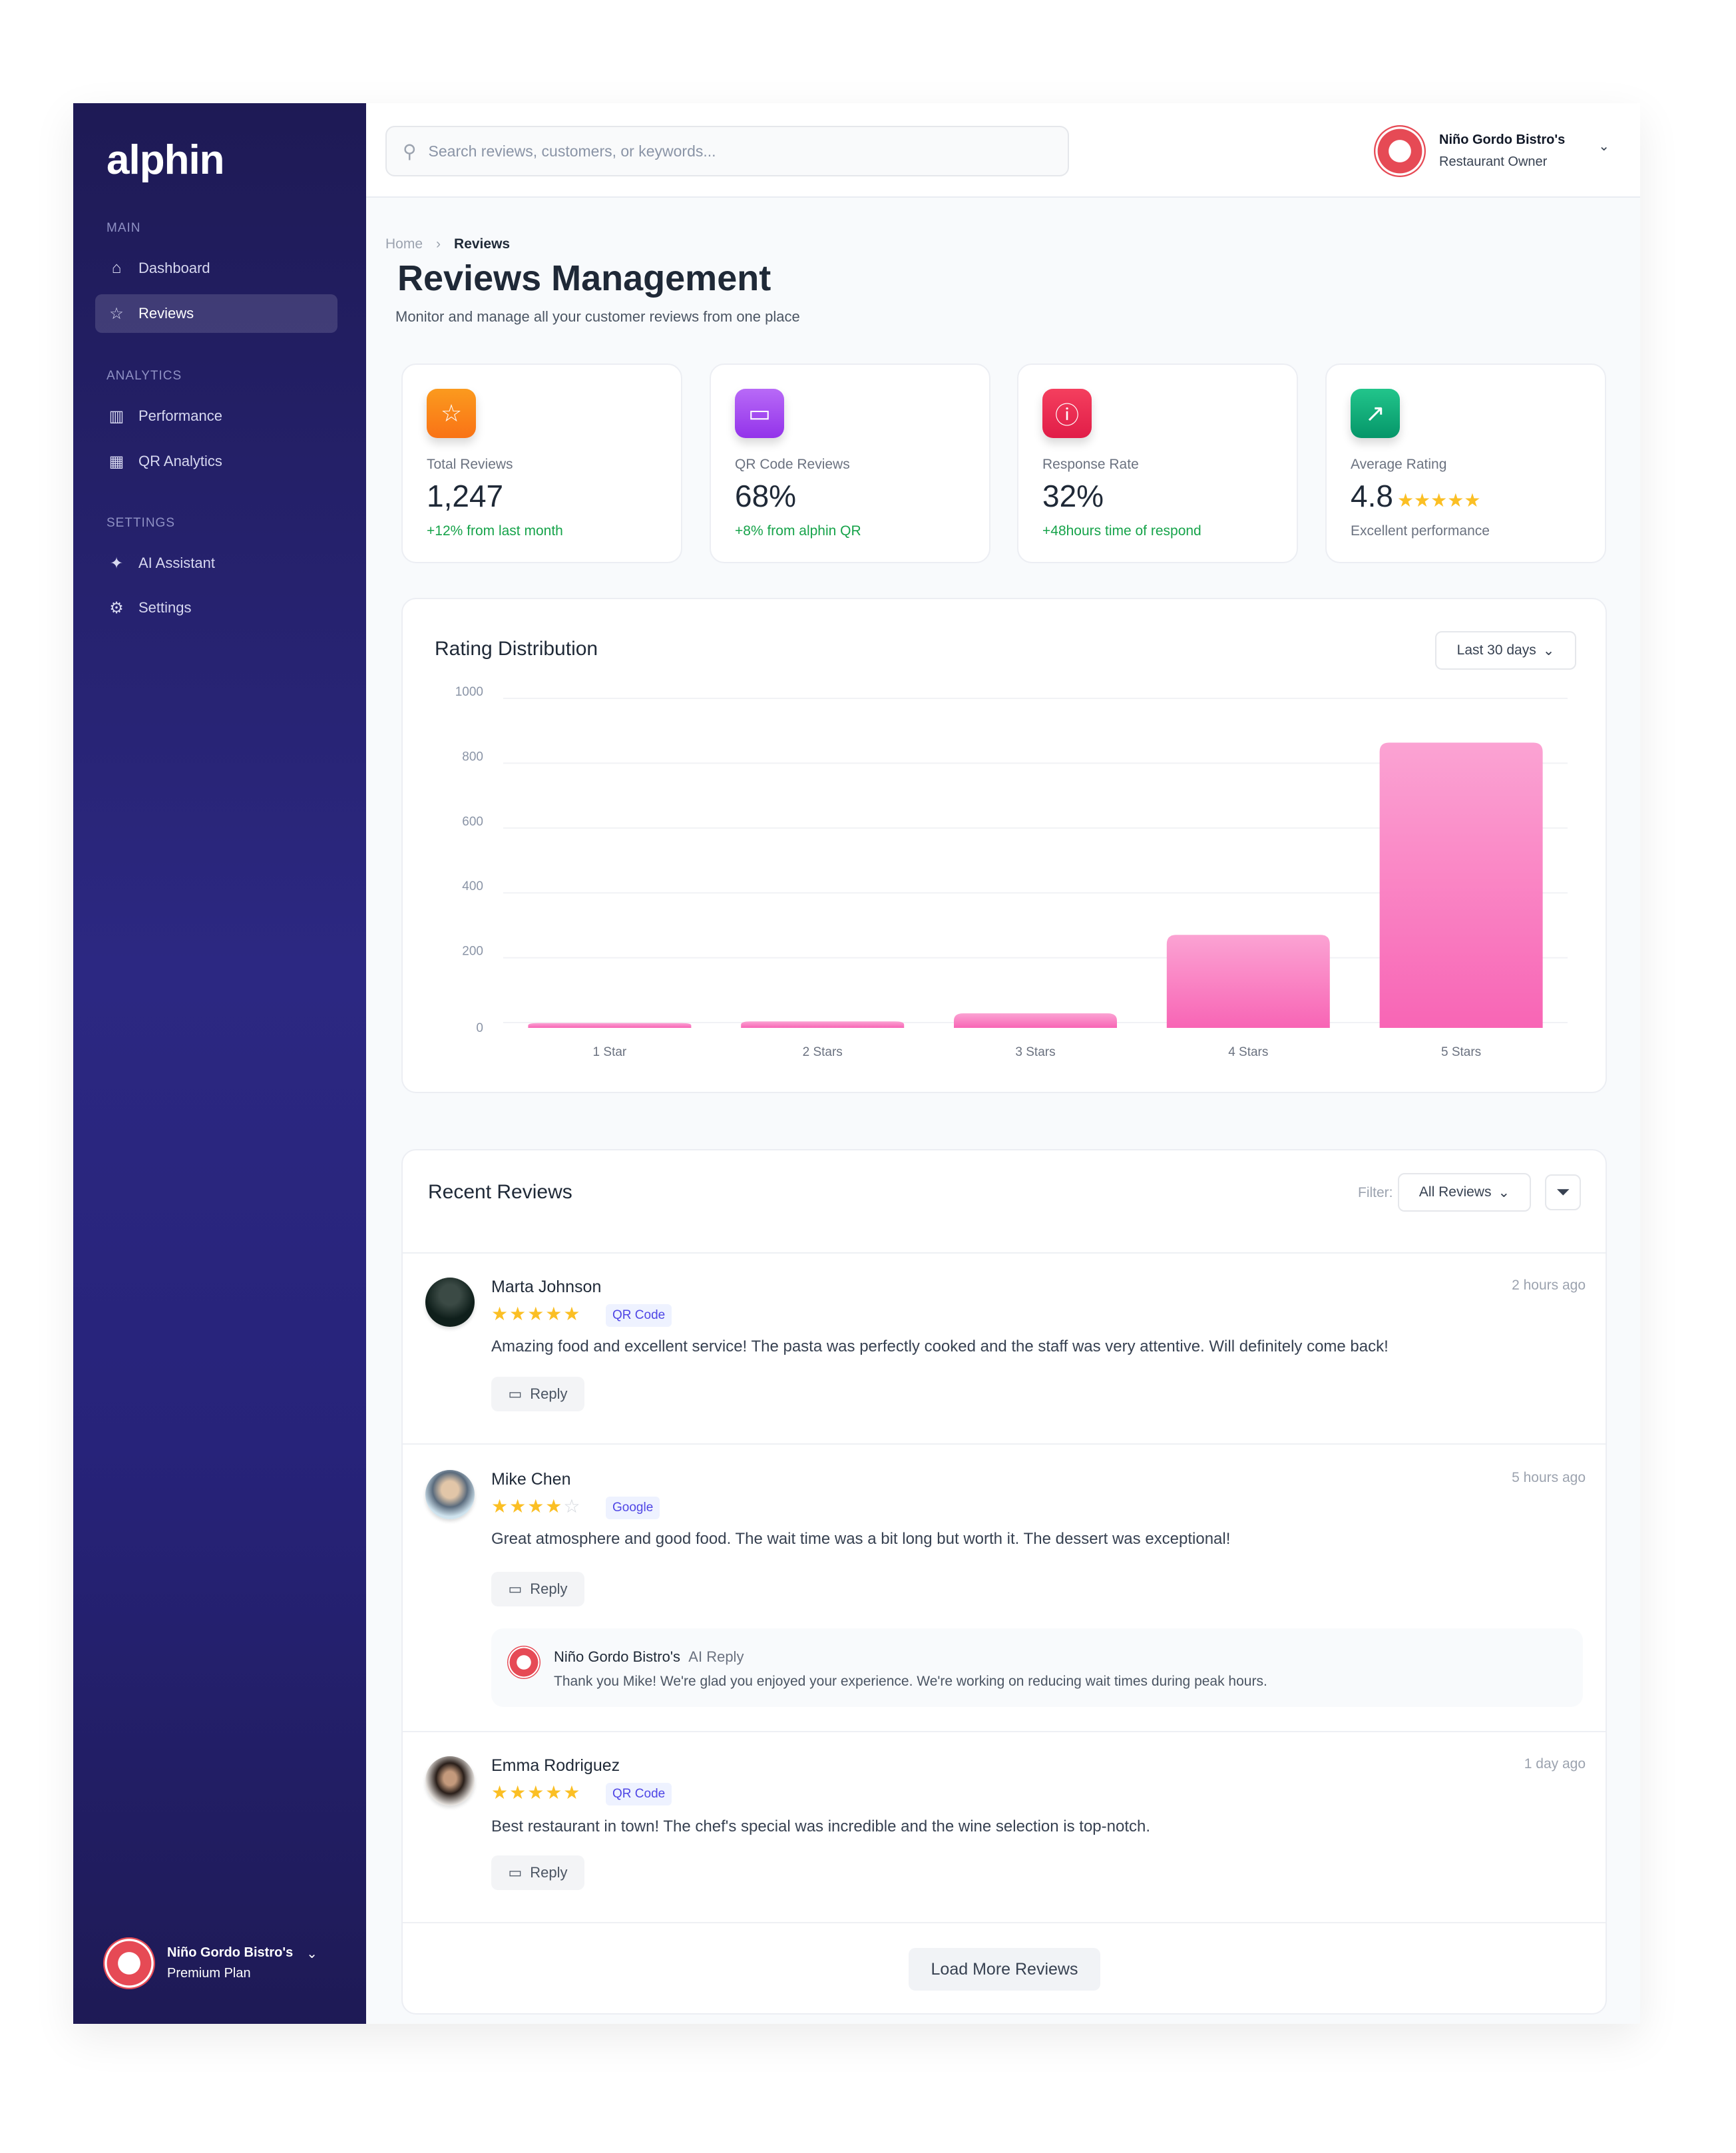 Image resolution: width=1736 pixels, height=2153 pixels. Describe the element at coordinates (469, 692) in the screenshot. I see `y-tick-label: 1000` at that location.